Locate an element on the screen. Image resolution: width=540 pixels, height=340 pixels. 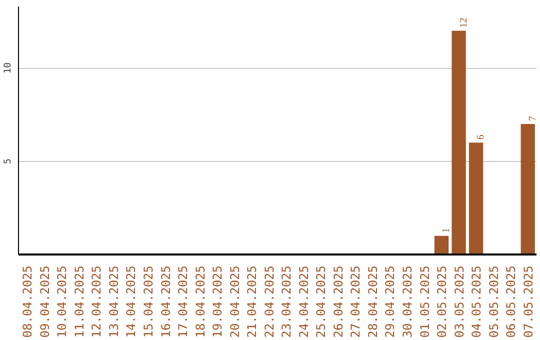
x-tick-label: 03.05.2025 is located at coordinates (459, 301).